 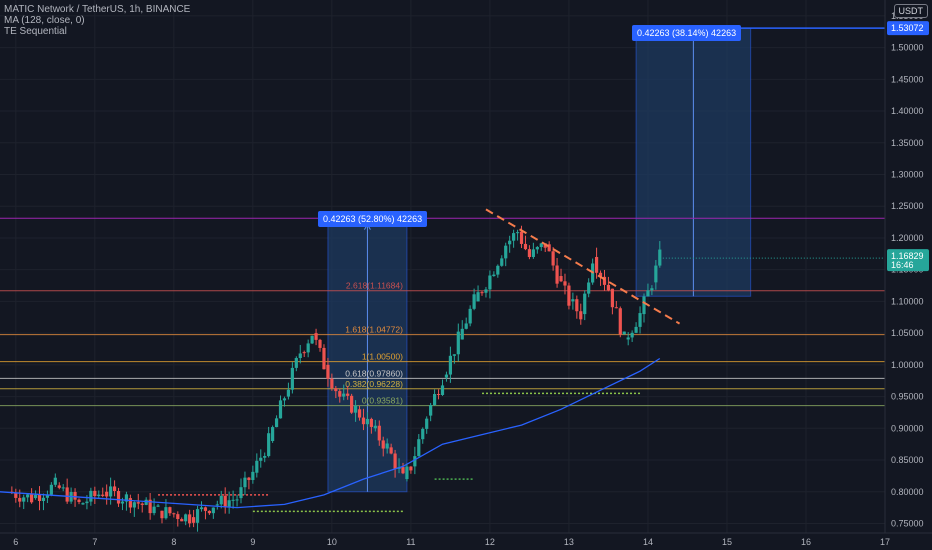 What do you see at coordinates (44, 20) in the screenshot?
I see `ma-indicator-label: MA (128, close, 0)` at bounding box center [44, 20].